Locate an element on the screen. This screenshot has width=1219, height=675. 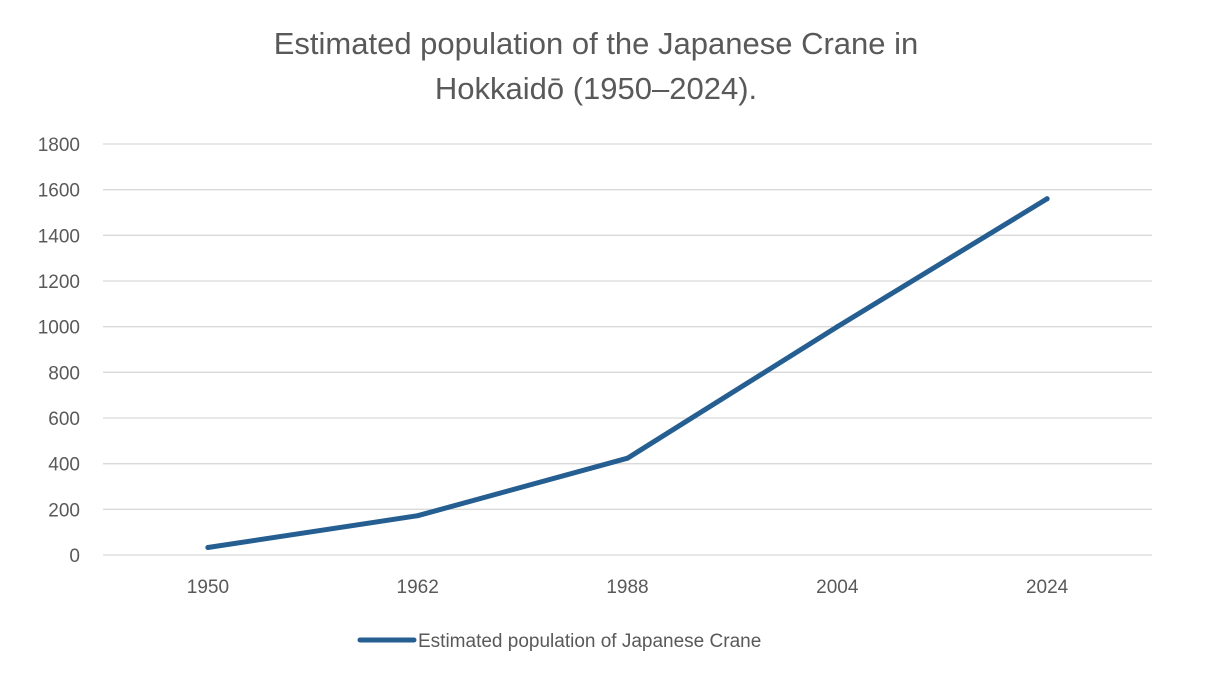
y-tick-label-1000: 1000 is located at coordinates (59, 328).